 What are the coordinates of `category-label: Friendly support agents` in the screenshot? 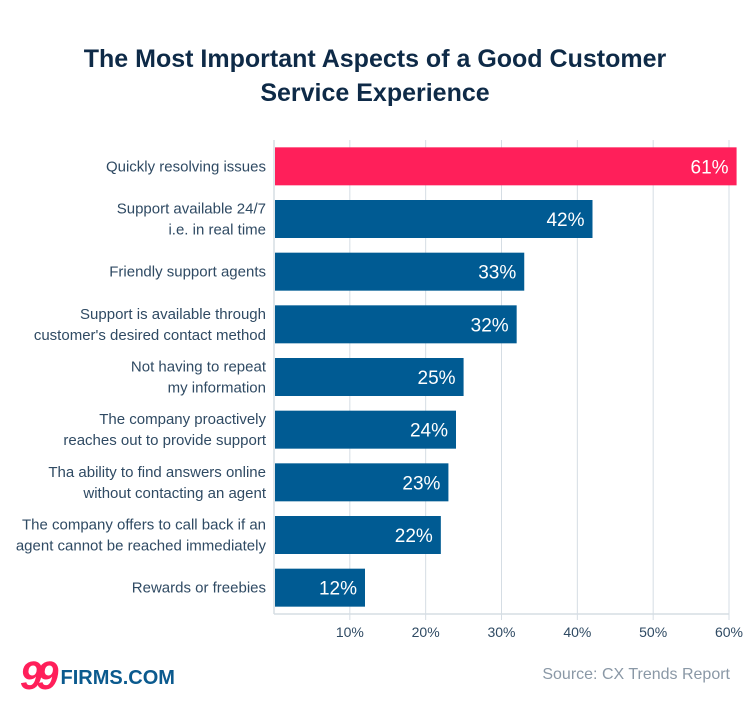 It's located at (187, 272).